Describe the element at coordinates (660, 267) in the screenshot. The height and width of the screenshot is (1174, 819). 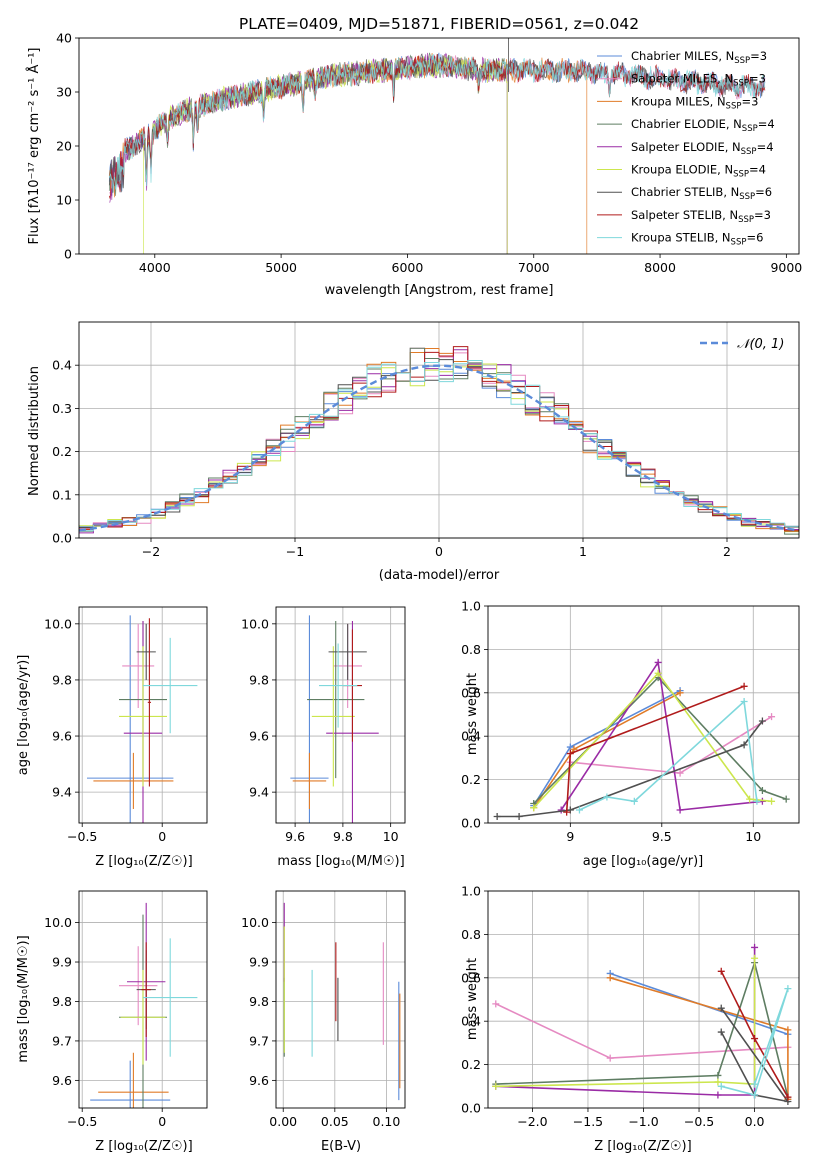
I see `x-tick-label: 8000` at that location.